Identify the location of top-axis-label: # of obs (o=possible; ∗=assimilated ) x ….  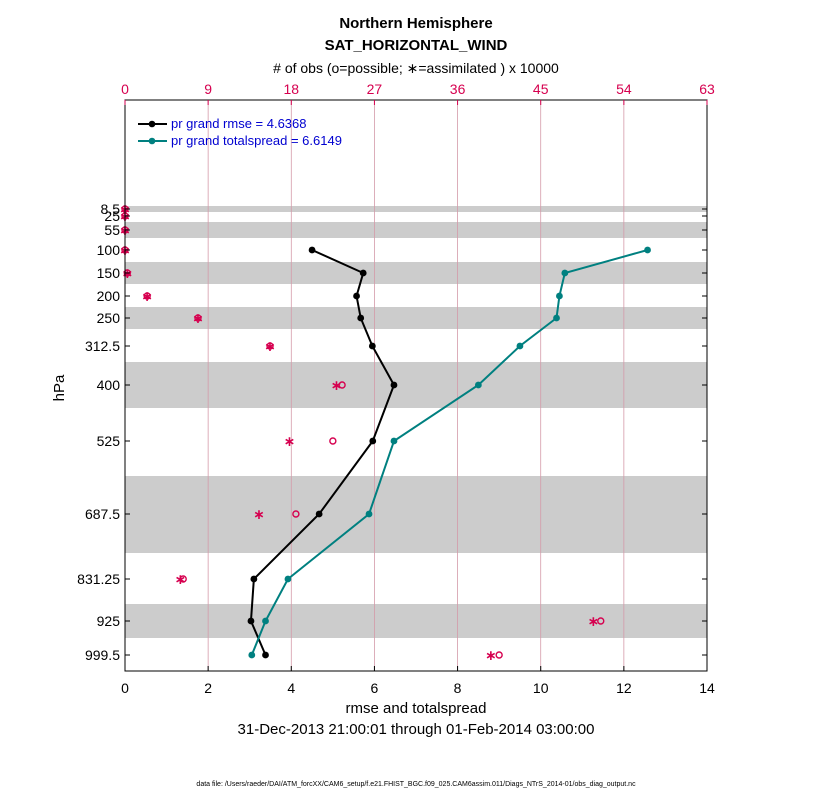
(416, 68).